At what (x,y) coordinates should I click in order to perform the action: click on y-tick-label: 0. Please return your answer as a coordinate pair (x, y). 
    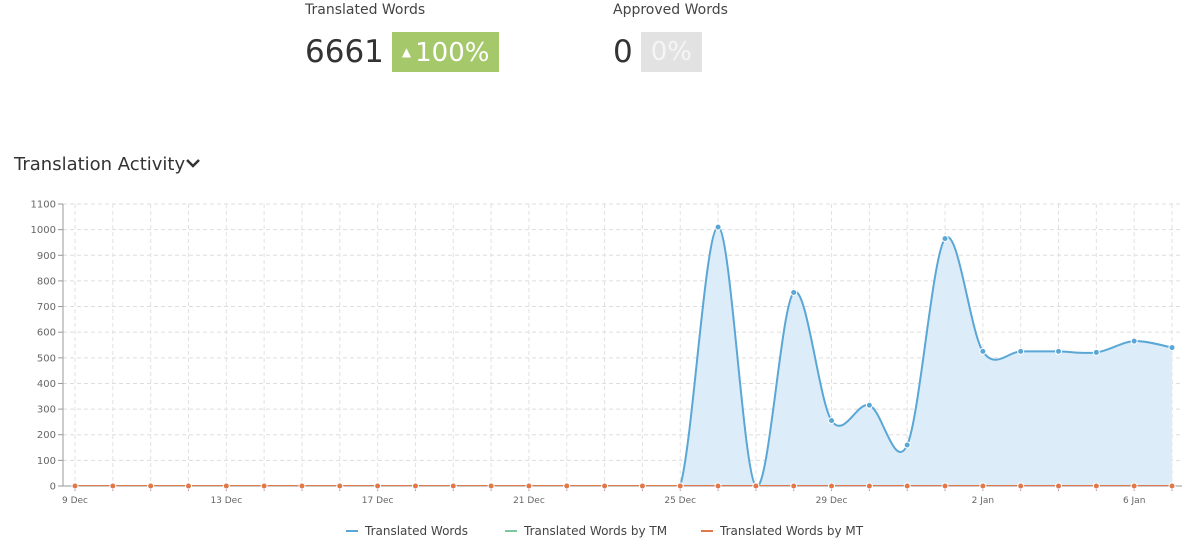
    Looking at the image, I should click on (53, 487).